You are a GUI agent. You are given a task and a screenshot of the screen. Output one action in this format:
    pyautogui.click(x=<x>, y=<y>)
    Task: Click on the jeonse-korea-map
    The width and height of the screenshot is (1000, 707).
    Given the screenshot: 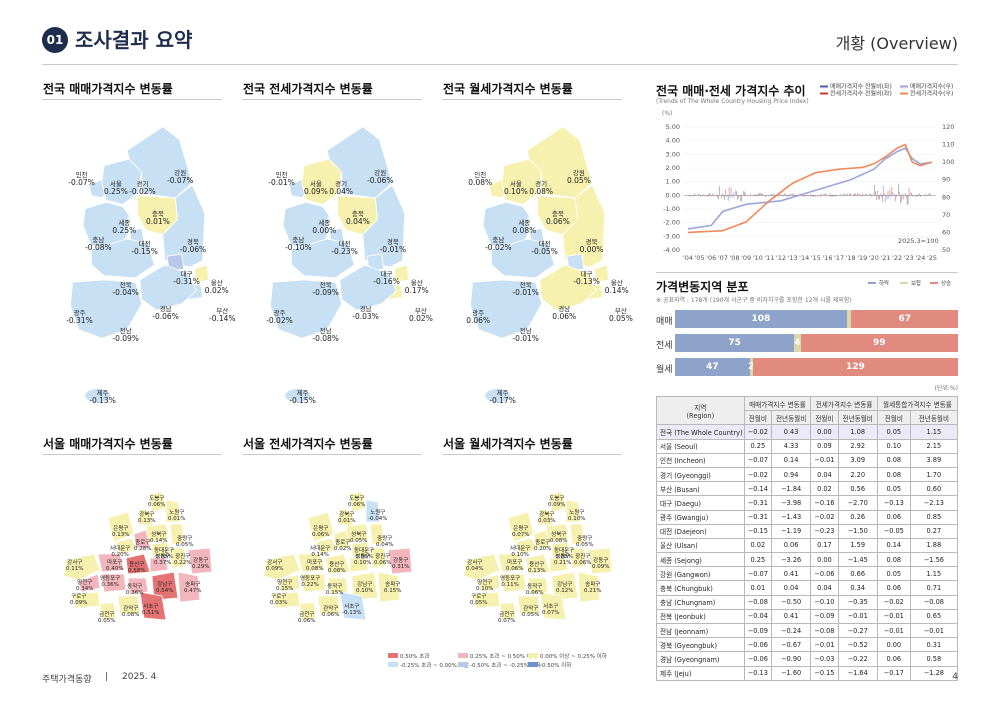 What is the action you would take?
    pyautogui.click(x=339, y=264)
    